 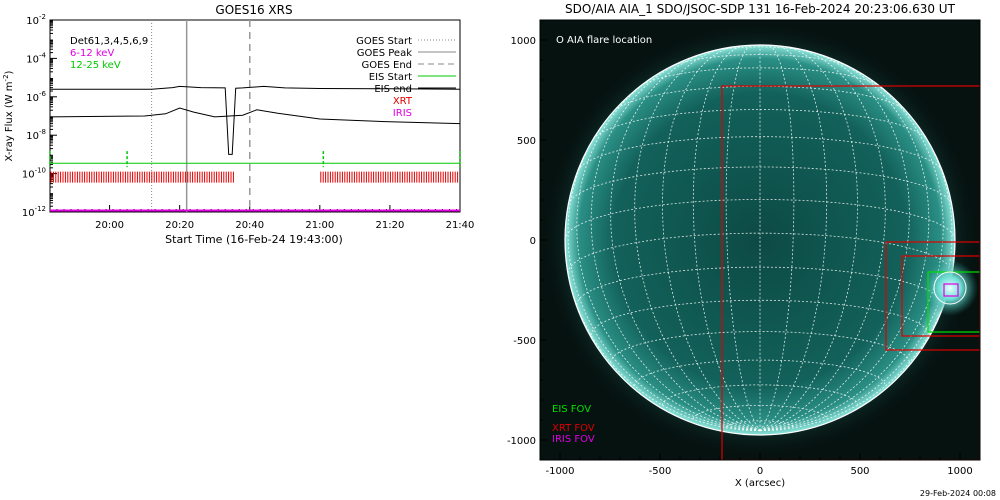 What do you see at coordinates (559, 471) in the screenshot?
I see `aia-x-tick-label: -1000` at bounding box center [559, 471].